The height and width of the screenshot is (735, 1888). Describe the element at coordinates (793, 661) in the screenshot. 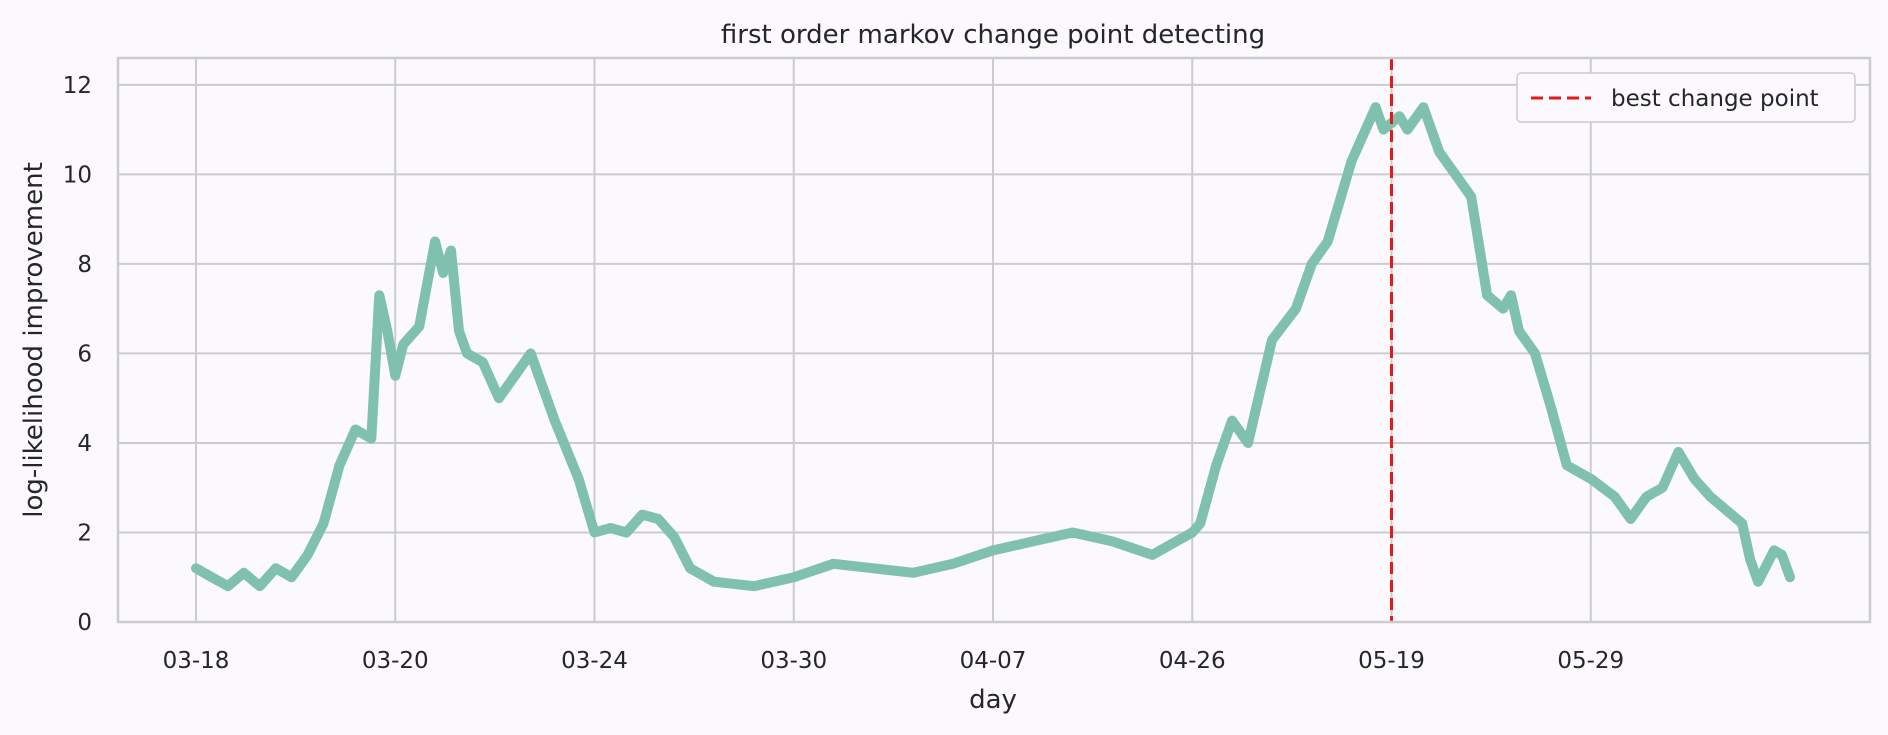

I see `x-tick-label: 03-30` at that location.